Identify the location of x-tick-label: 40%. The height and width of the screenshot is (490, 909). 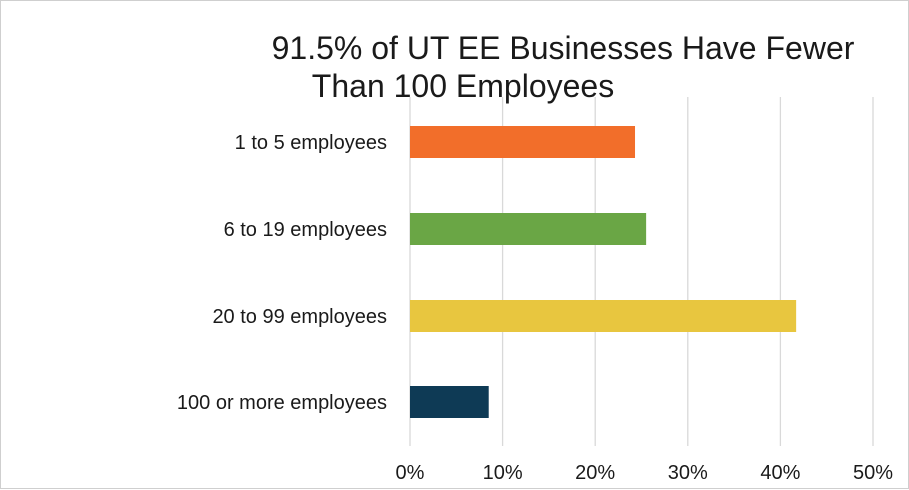
(780, 473).